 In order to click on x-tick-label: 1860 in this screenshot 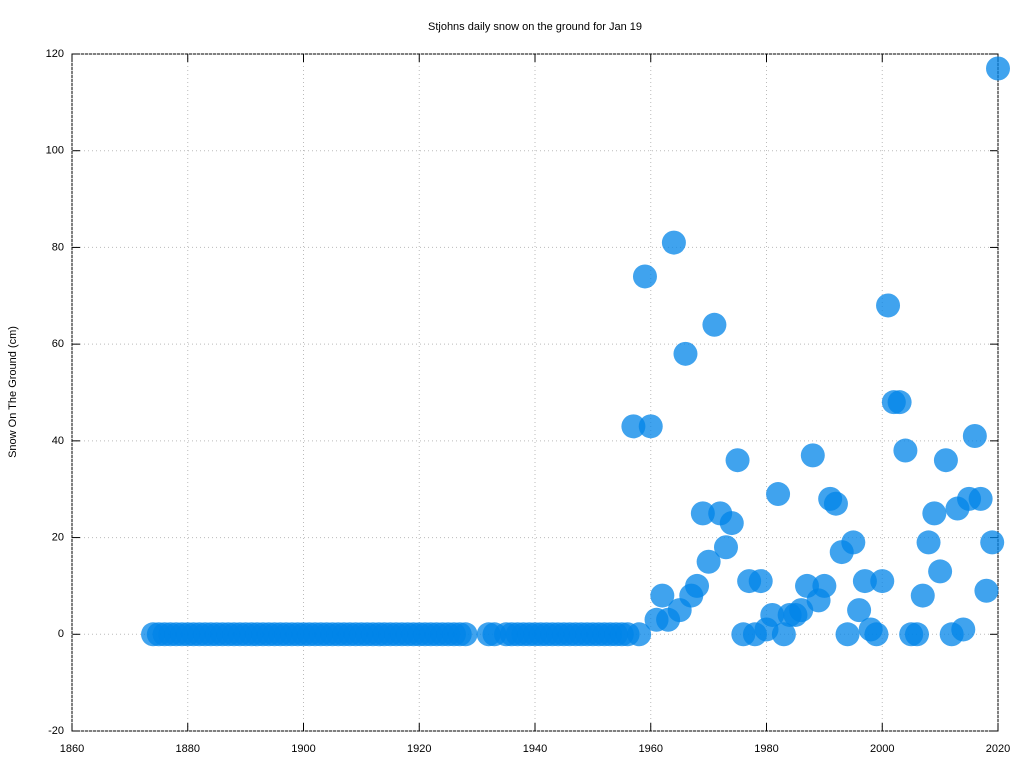, I will do `click(72, 749)`.